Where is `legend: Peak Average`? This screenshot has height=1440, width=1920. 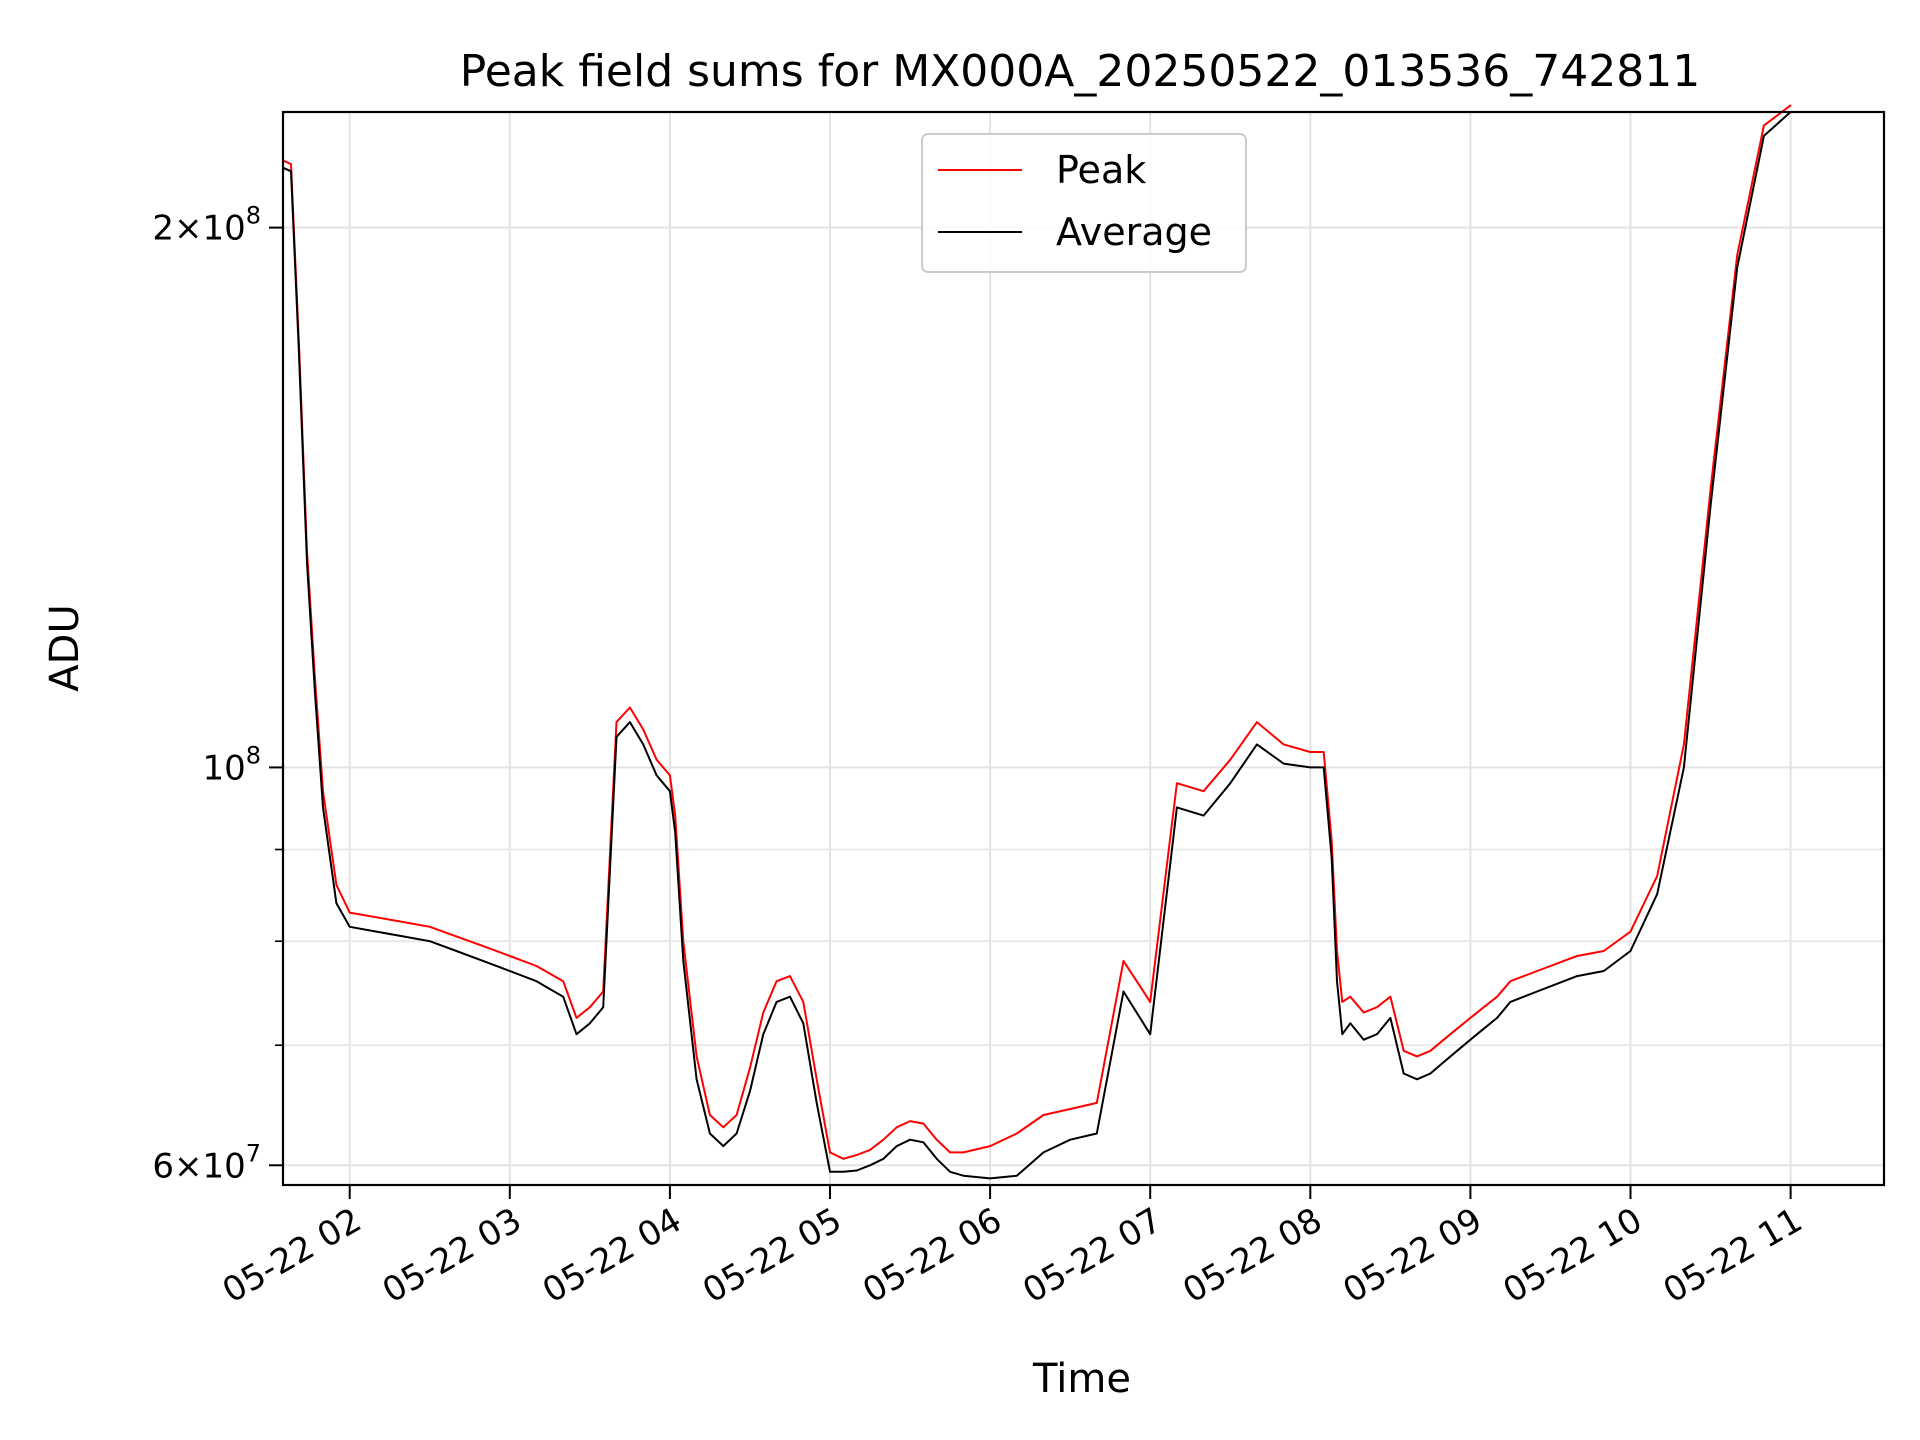 legend: Peak Average is located at coordinates (1084, 203).